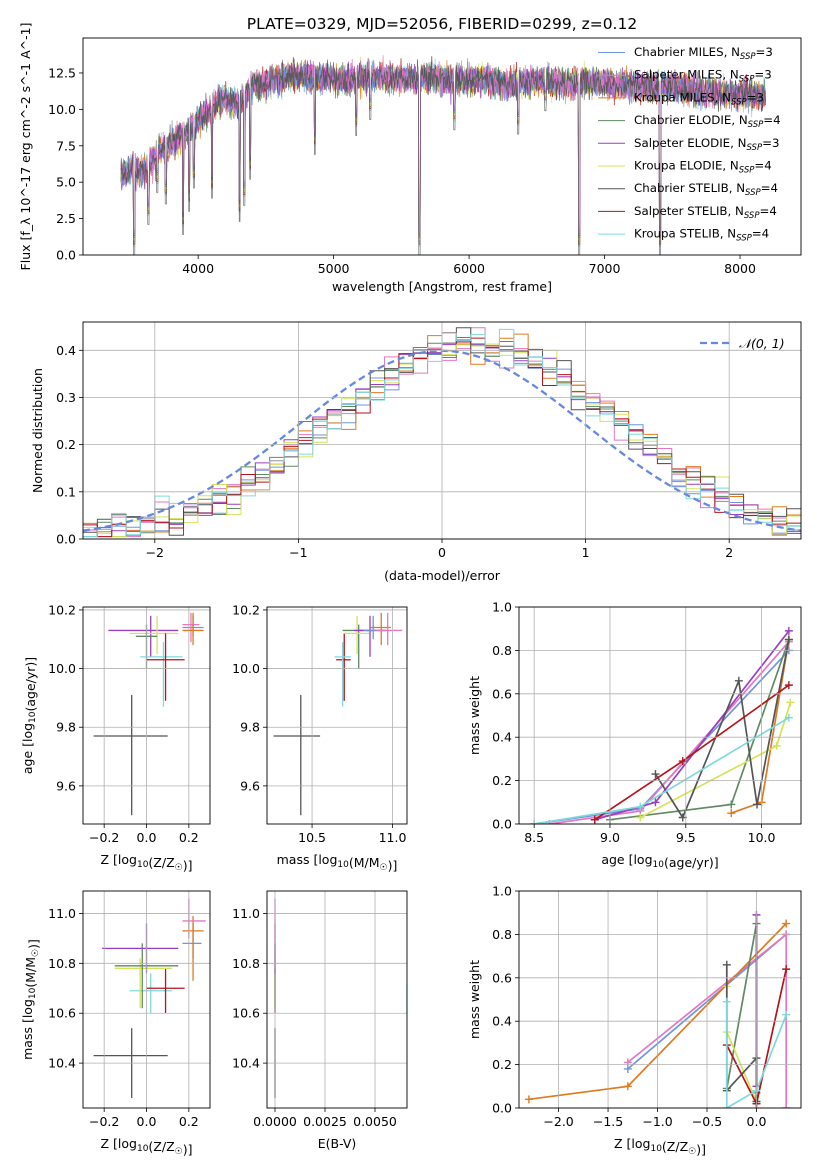  Describe the element at coordinates (246, 1013) in the screenshot. I see `tick-label-y: 10.6` at that location.